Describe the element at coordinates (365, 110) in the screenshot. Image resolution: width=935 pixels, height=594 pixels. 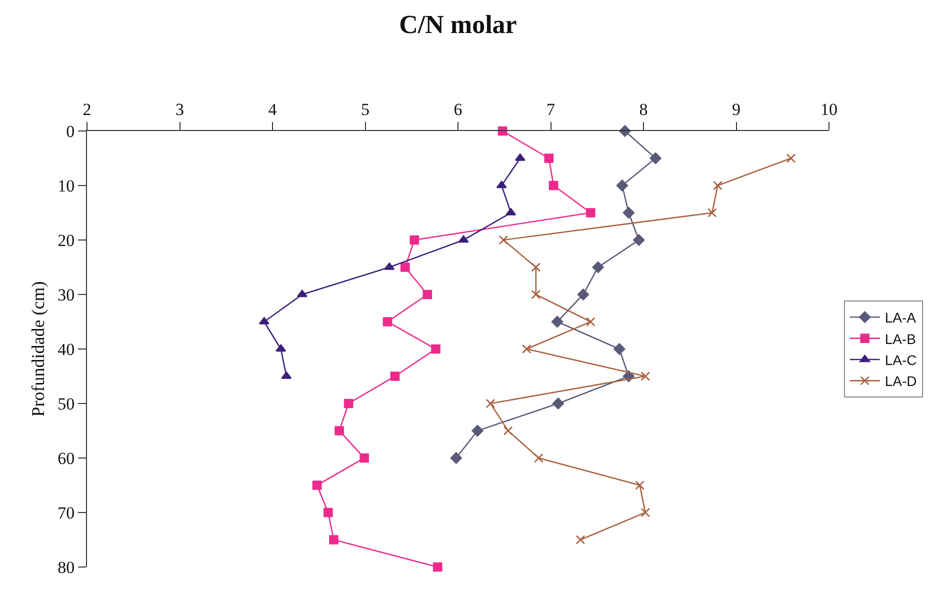
I see `x-tick-label: 5` at that location.